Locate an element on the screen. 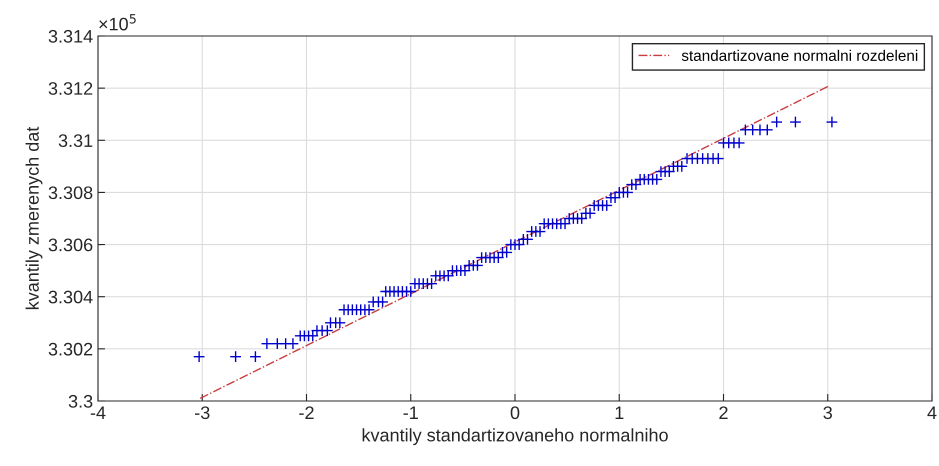 The image size is (939, 466). y-tick-label: 3.3 is located at coordinates (80, 401).